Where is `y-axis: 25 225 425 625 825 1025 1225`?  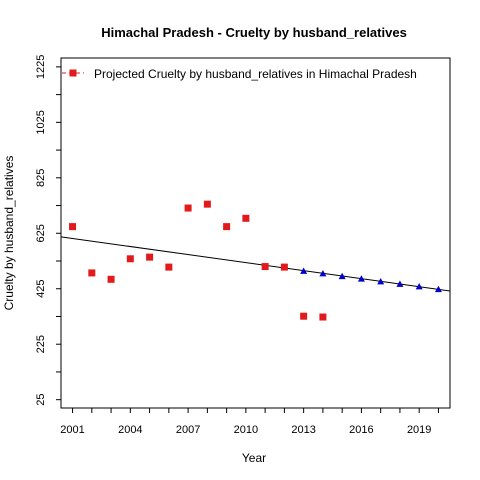
y-axis: 25 225 425 625 825 1025 1225 is located at coordinates (48, 230).